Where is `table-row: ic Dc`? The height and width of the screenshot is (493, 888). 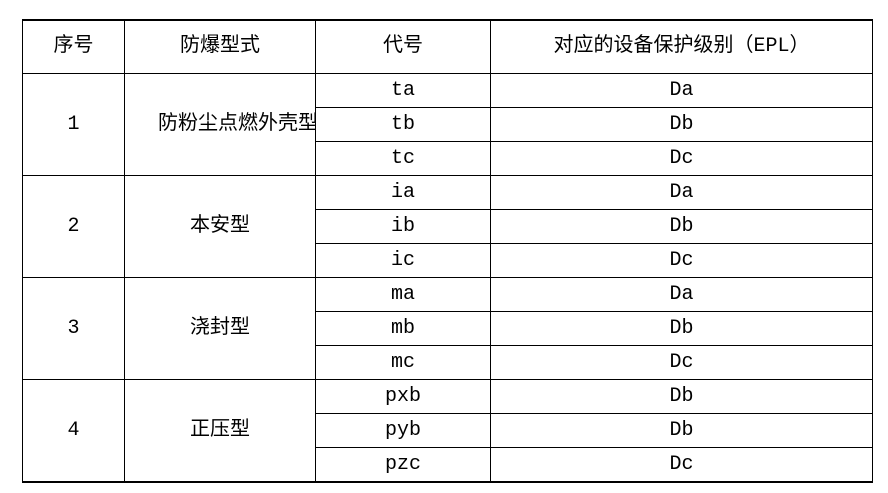 table-row: ic Dc is located at coordinates (448, 260).